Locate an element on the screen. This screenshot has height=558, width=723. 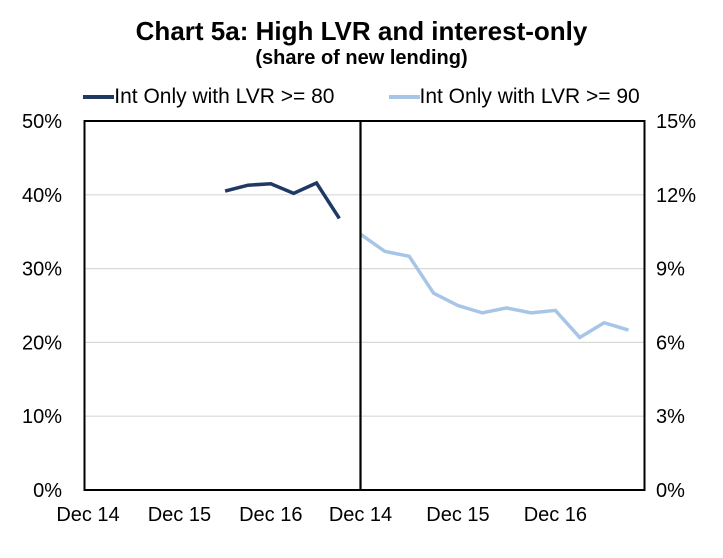
chart-subtitle: (share of new lending) is located at coordinates (361, 58).